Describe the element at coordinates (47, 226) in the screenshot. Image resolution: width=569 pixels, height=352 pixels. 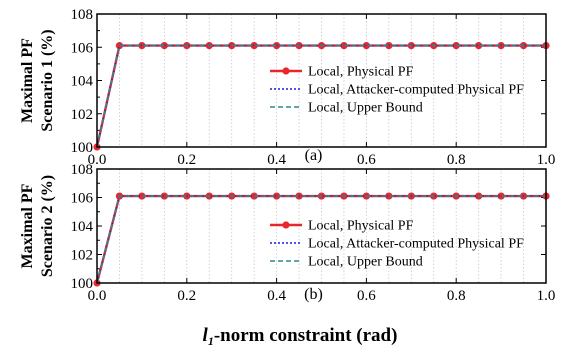
I see `y-axis-label-line2: Scenario 2 (%)` at that location.